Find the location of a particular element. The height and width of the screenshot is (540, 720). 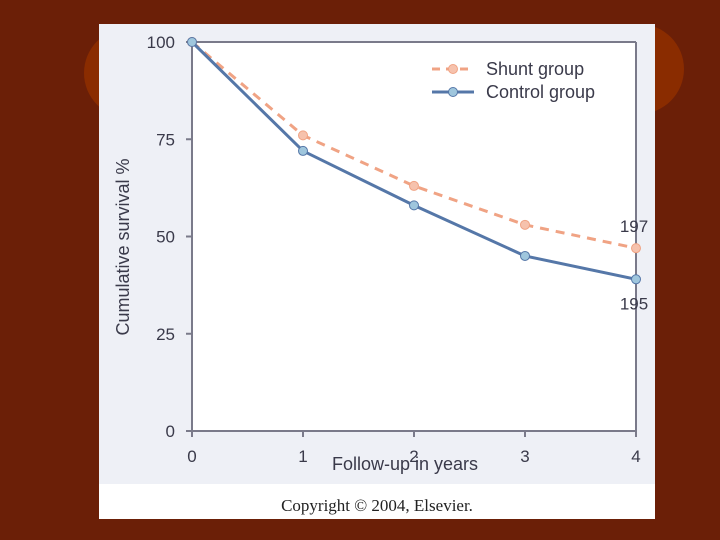

x-tick-label: 1 is located at coordinates (302, 456).